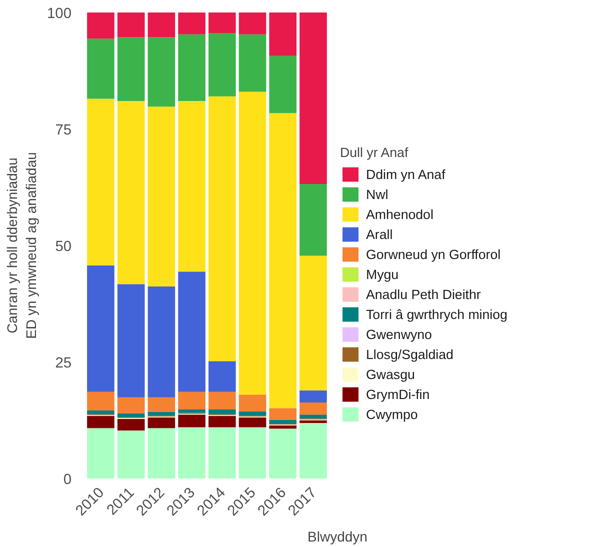 This screenshot has width=597, height=547. Describe the element at coordinates (338, 536) in the screenshot. I see `x-axis-title: Blwyddyn` at that location.